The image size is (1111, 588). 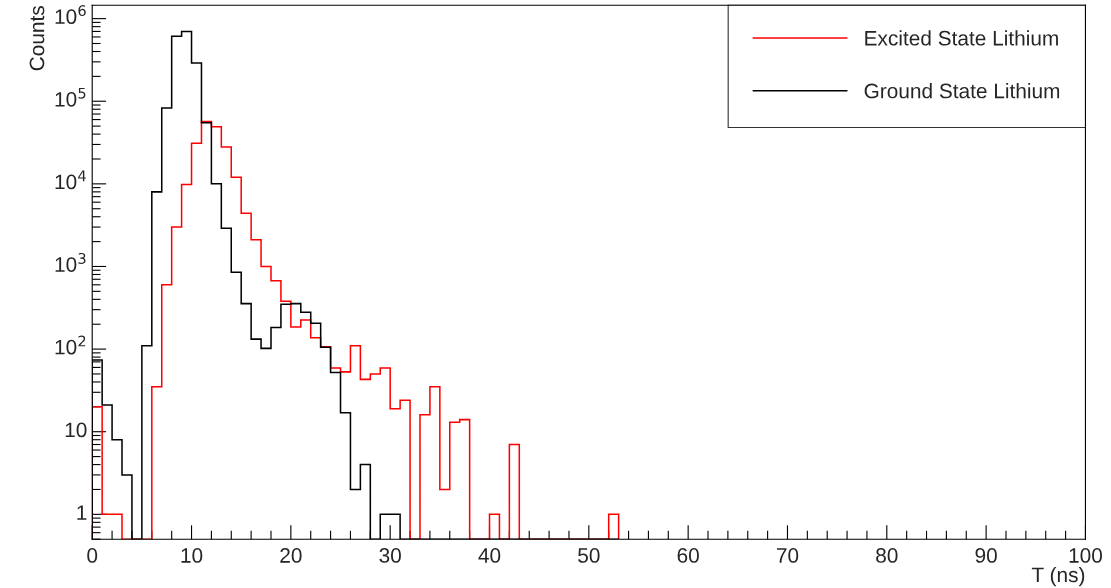 What do you see at coordinates (37, 38) in the screenshot?
I see `y-axis-title: Counts` at bounding box center [37, 38].